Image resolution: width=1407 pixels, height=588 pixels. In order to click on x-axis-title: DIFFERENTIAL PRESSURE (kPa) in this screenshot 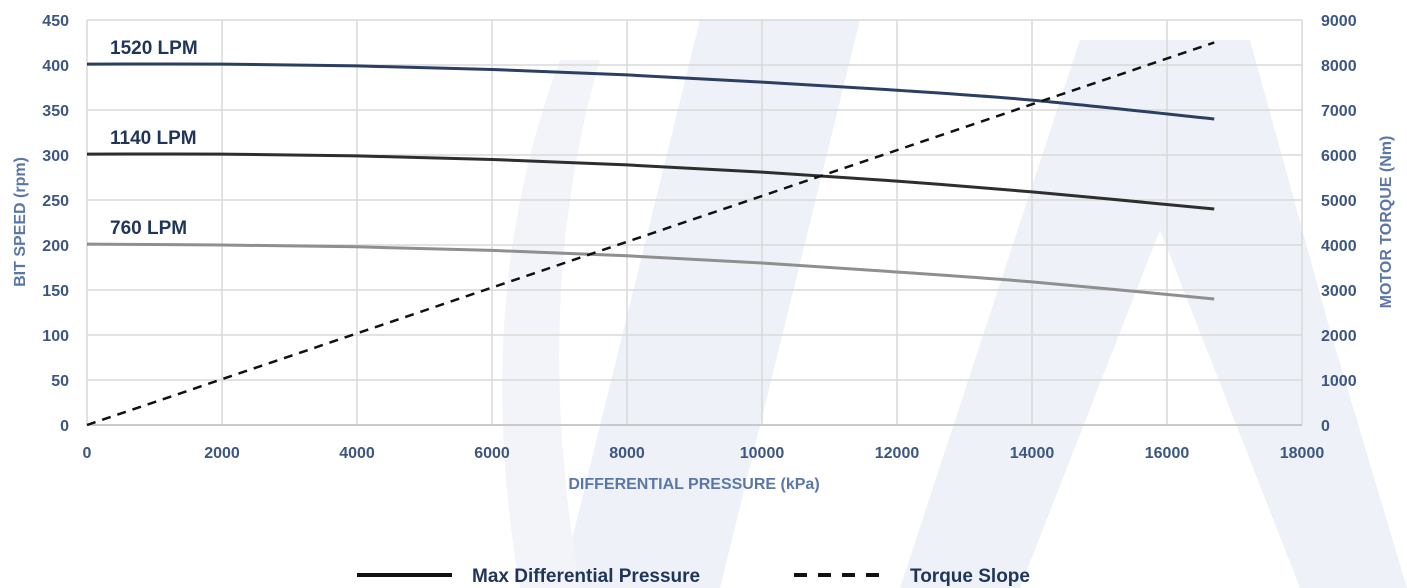, I will do `click(693, 484)`.